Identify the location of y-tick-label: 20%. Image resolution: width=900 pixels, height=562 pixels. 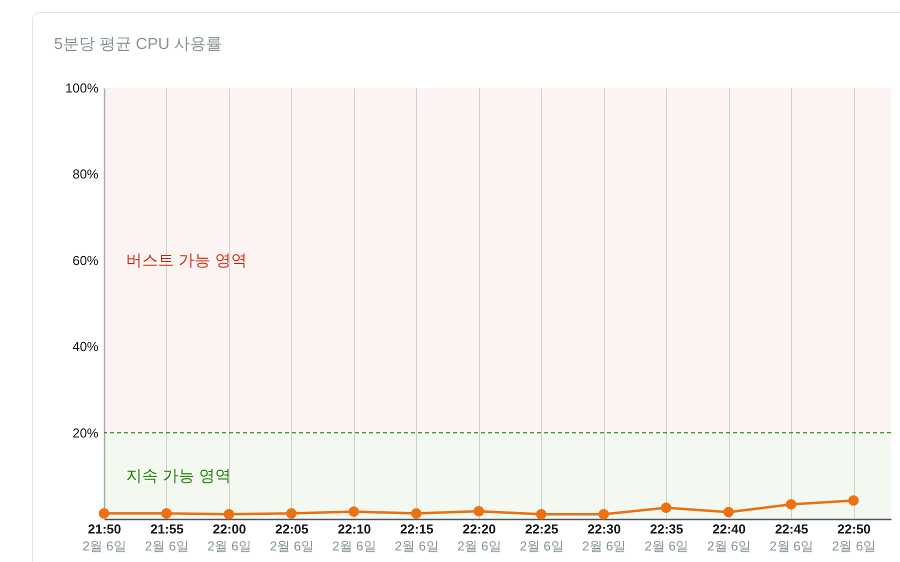
(85, 432).